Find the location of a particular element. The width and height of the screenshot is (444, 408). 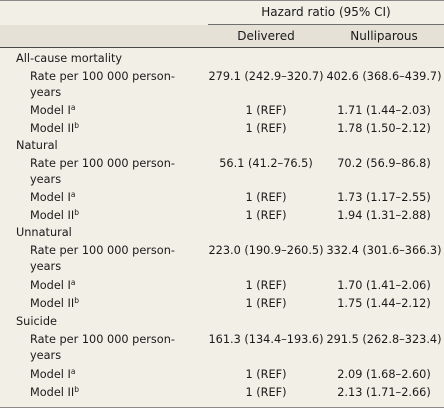

table-row-model-1: Model Ia 1 (REF) 1.71 (1.44–2.03) is located at coordinates (222, 112).